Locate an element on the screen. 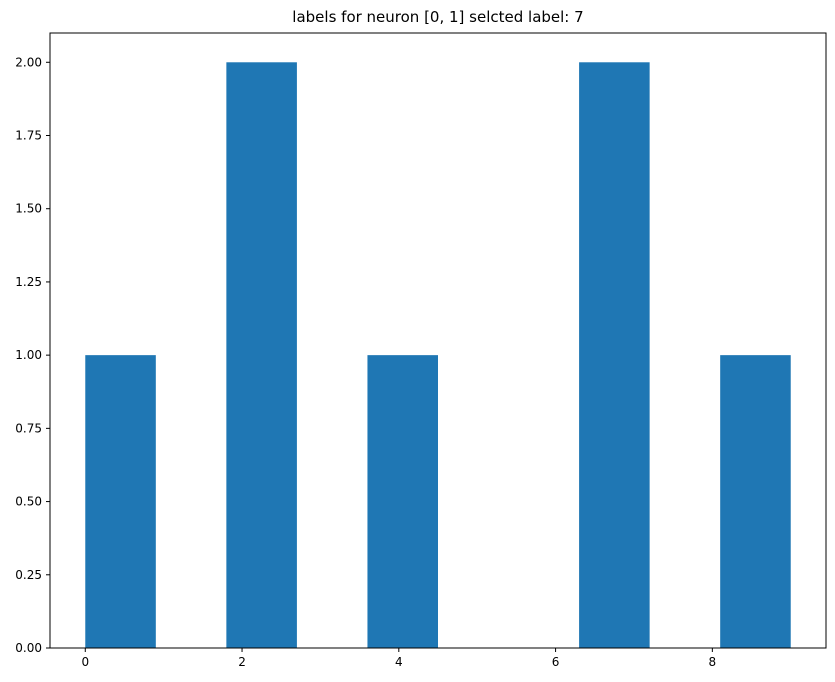 The width and height of the screenshot is (835, 682). y-tick-label: 0.25 is located at coordinates (28, 575).